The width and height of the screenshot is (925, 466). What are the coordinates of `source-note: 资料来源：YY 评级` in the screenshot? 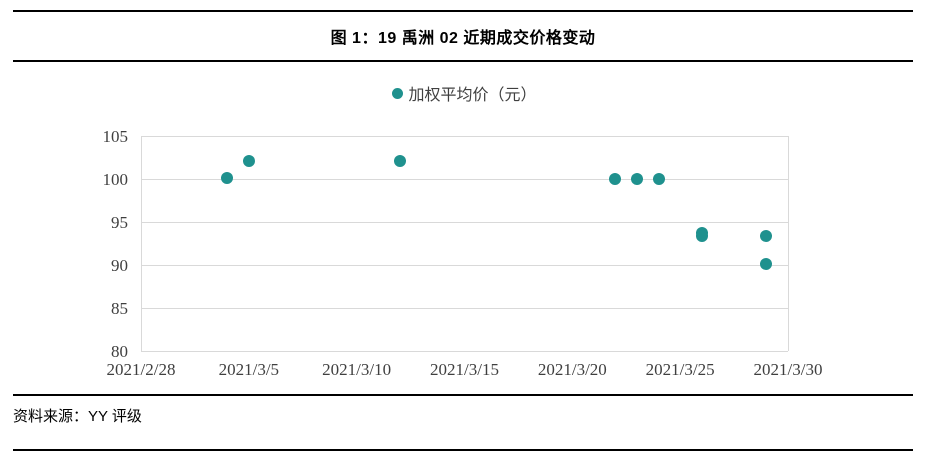 It's located at (77, 416).